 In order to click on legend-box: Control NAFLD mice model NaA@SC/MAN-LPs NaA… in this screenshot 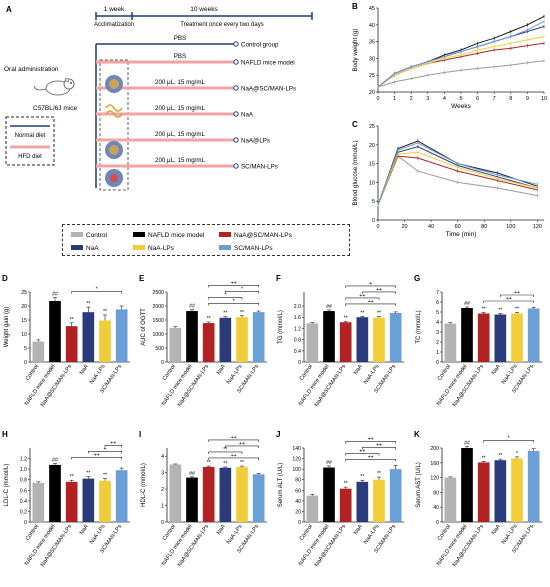, I will do `click(206, 240)`.